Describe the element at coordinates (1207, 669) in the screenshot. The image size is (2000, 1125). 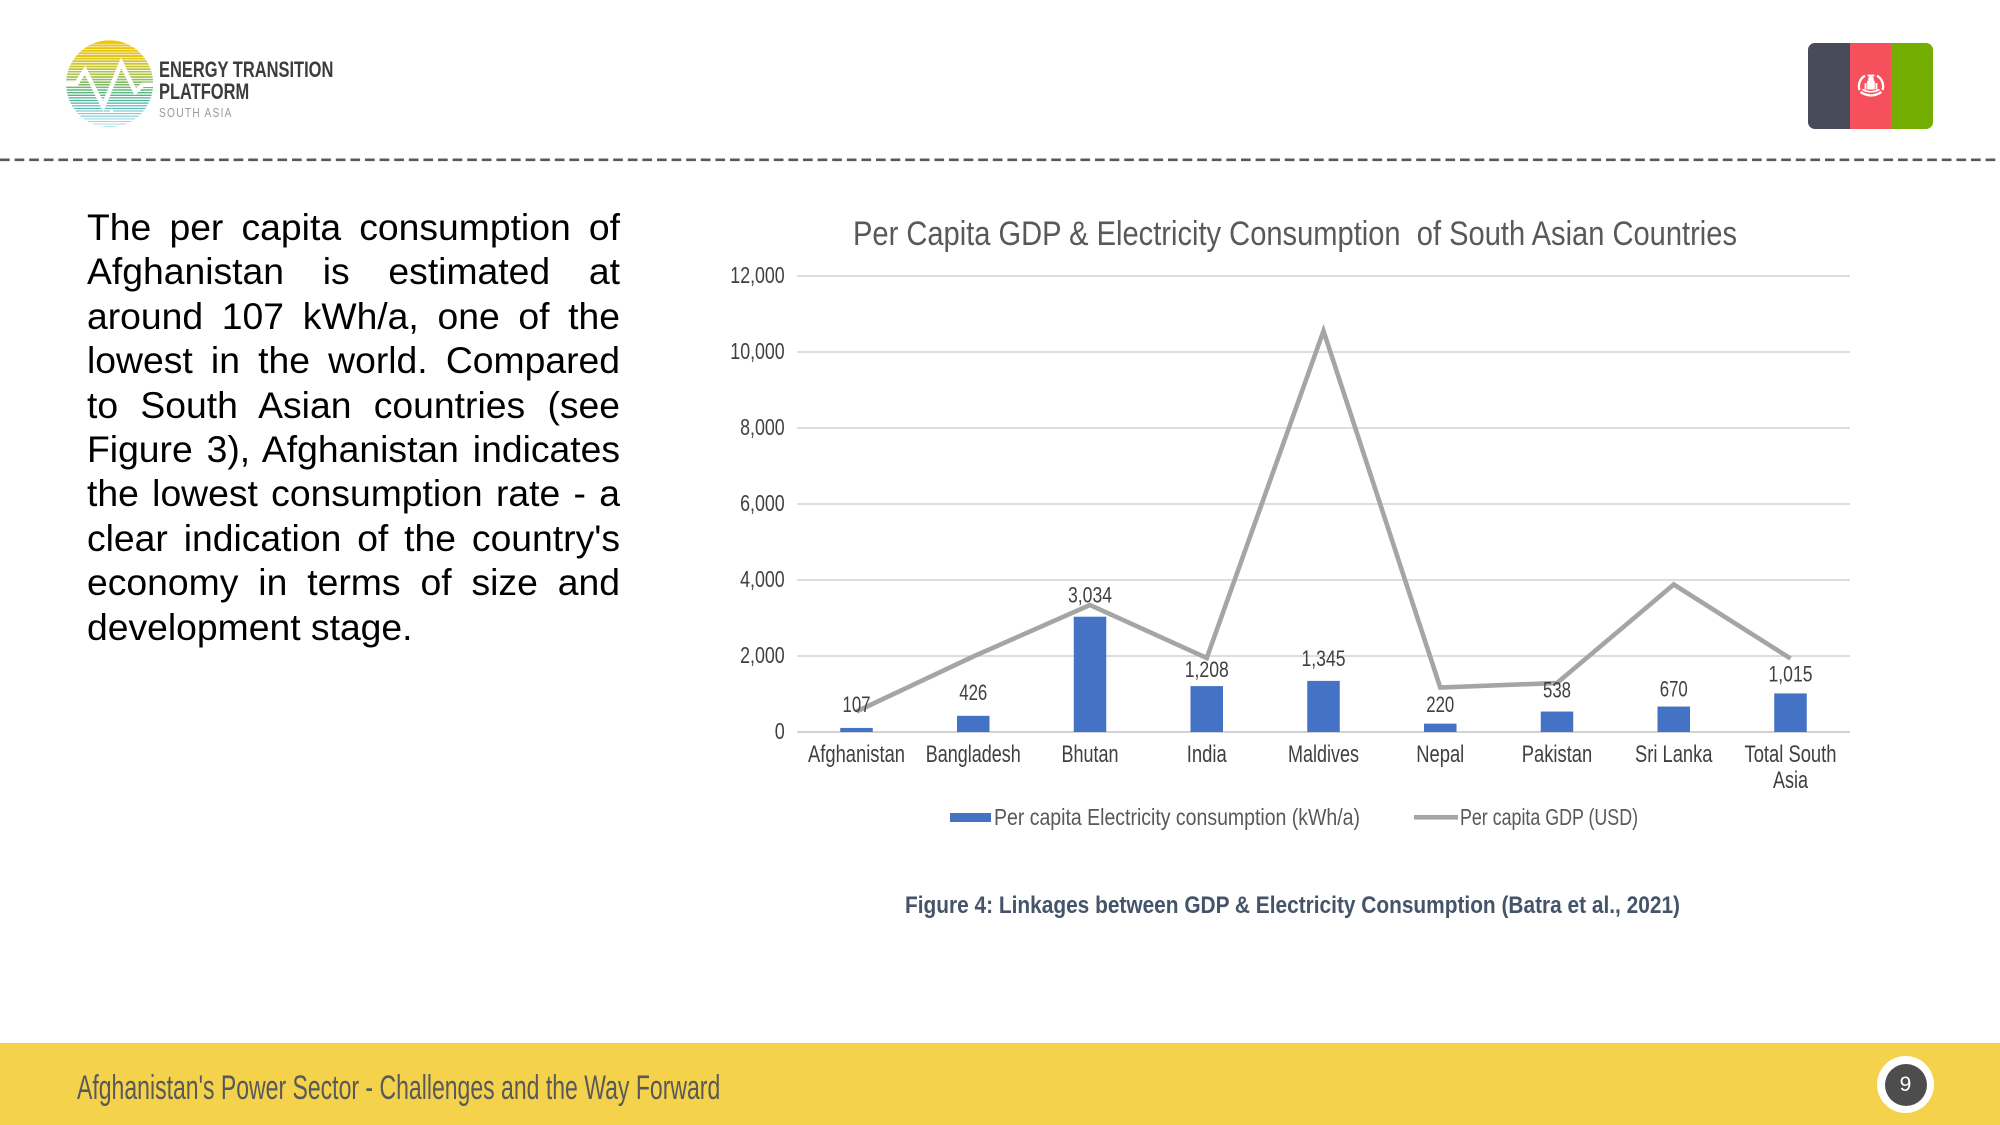
I see `svg-text: 1,208` at that location.